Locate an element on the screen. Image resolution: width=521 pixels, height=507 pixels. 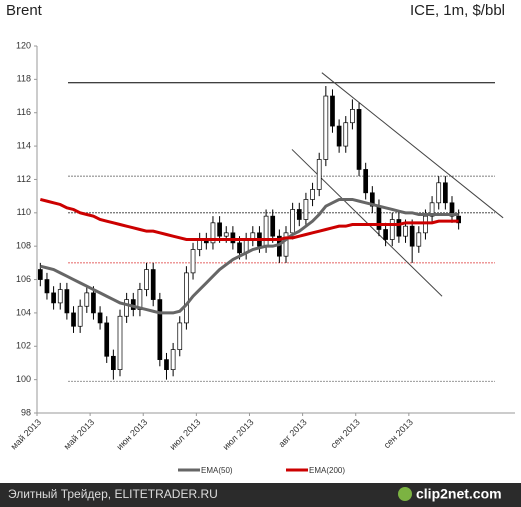
y-tick-label: 106 is located at coordinates (23, 279).